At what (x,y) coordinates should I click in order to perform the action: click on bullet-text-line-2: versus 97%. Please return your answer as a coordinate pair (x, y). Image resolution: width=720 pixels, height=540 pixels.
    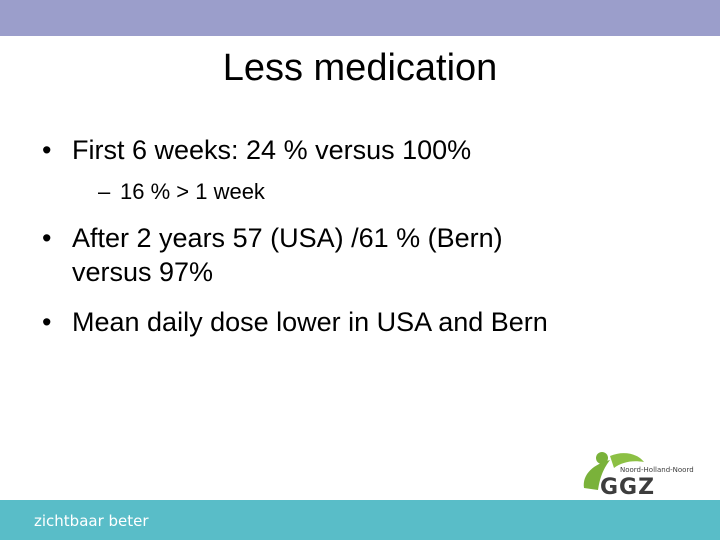
    Looking at the image, I should click on (143, 272).